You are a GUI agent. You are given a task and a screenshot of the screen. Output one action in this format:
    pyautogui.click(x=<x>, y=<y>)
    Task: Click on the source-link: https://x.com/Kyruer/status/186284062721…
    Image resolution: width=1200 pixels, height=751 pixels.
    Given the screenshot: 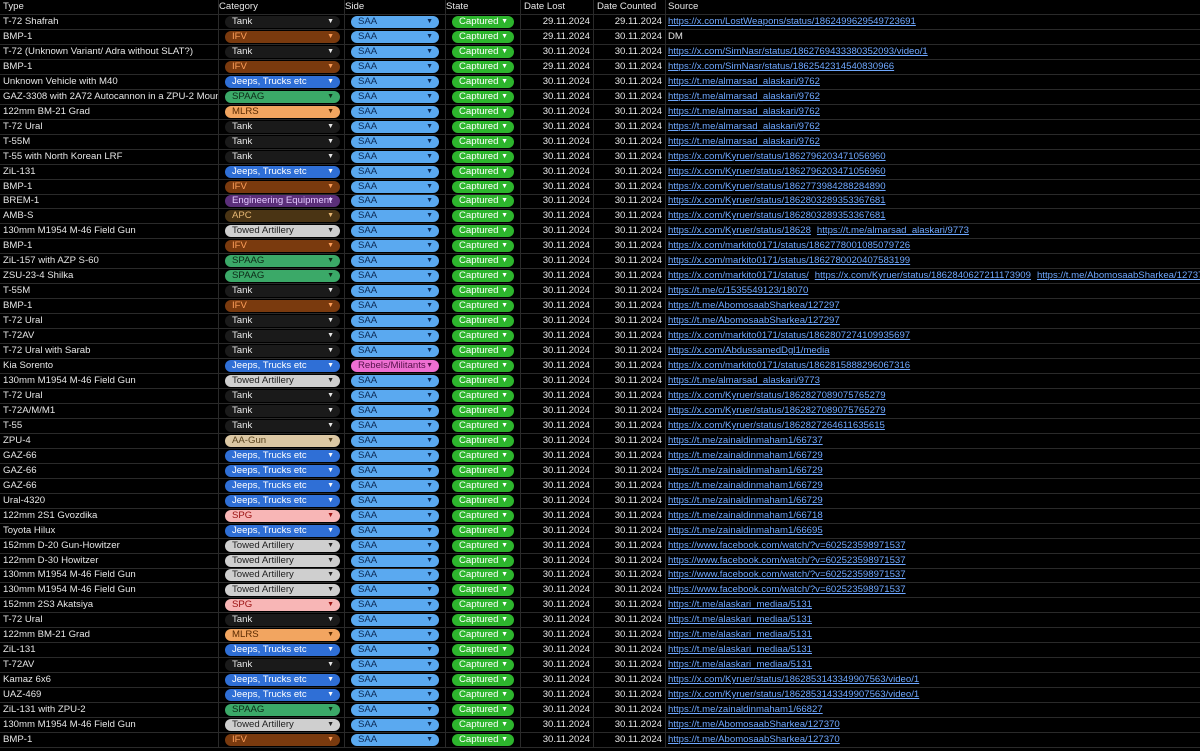 What is the action you would take?
    pyautogui.click(x=922, y=276)
    